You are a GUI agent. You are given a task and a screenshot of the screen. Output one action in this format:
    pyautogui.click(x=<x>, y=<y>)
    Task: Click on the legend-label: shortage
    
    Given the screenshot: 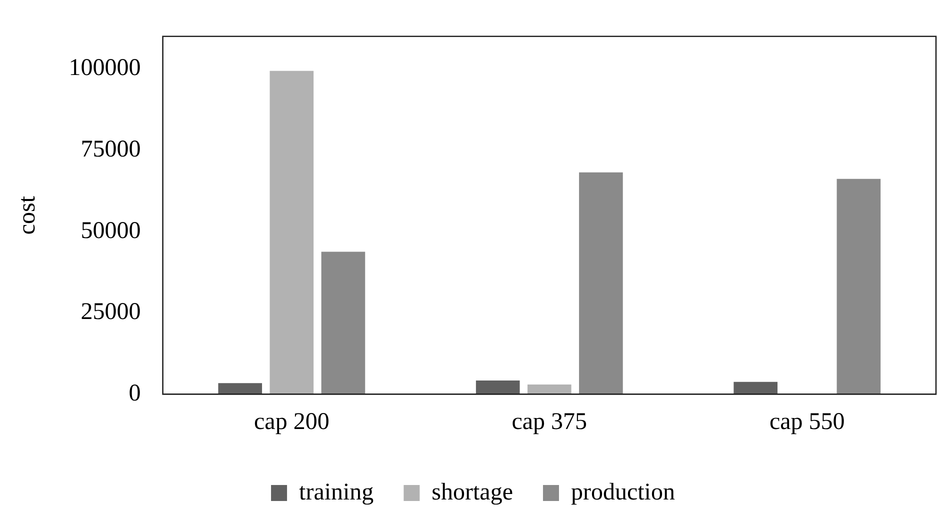 What is the action you would take?
    pyautogui.click(x=472, y=492)
    